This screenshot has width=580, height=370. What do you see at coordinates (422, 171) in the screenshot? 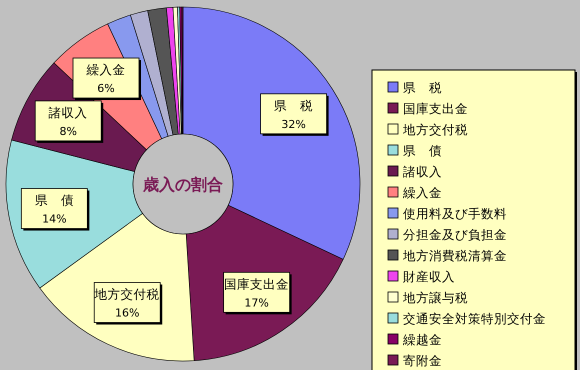
I see `legend-label: 諸収入` at bounding box center [422, 171].